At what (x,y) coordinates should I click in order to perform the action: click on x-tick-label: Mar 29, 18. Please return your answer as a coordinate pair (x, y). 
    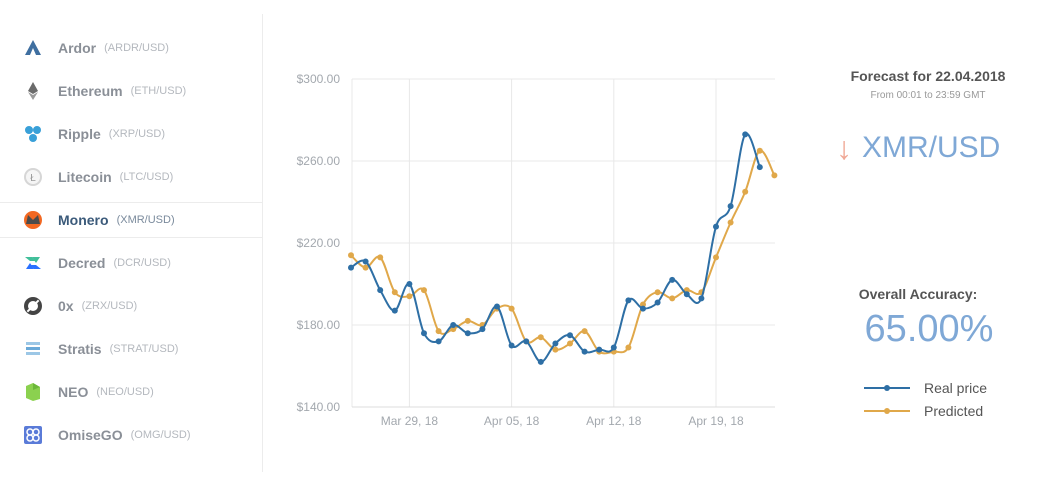
    Looking at the image, I should click on (410, 421).